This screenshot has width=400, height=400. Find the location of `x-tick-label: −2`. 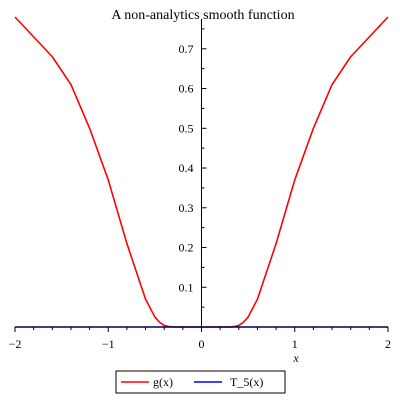

x-tick-label: −2 is located at coordinates (15, 344).